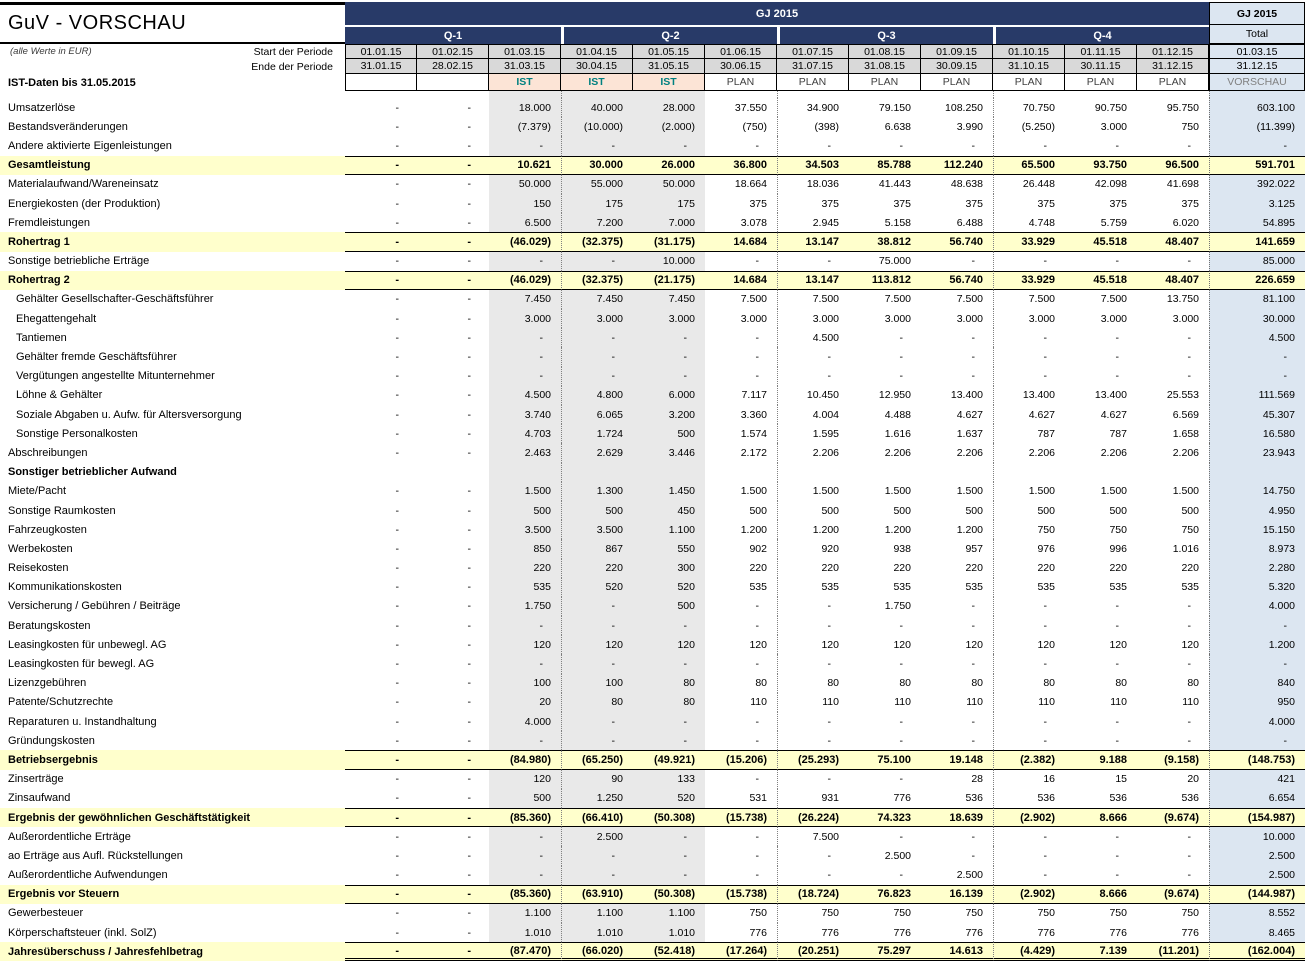  I want to click on total-cell, so click(1257, 472).